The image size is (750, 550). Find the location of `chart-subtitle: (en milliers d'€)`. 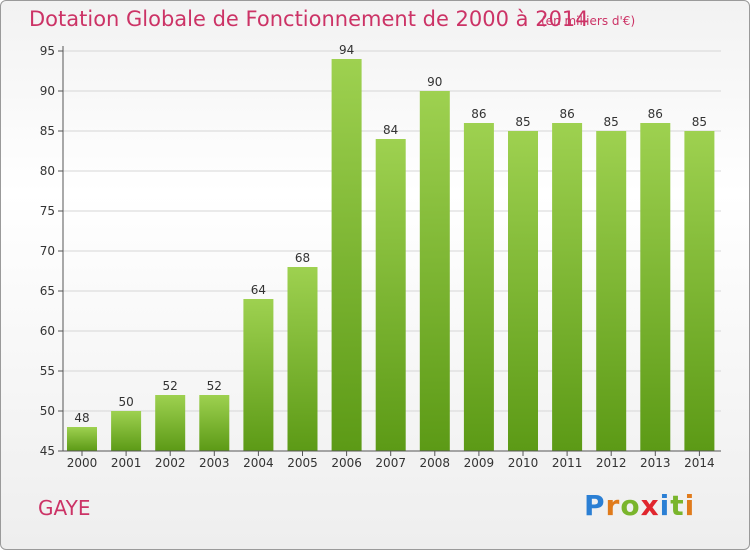

chart-subtitle: (en milliers d'€) is located at coordinates (588, 21).